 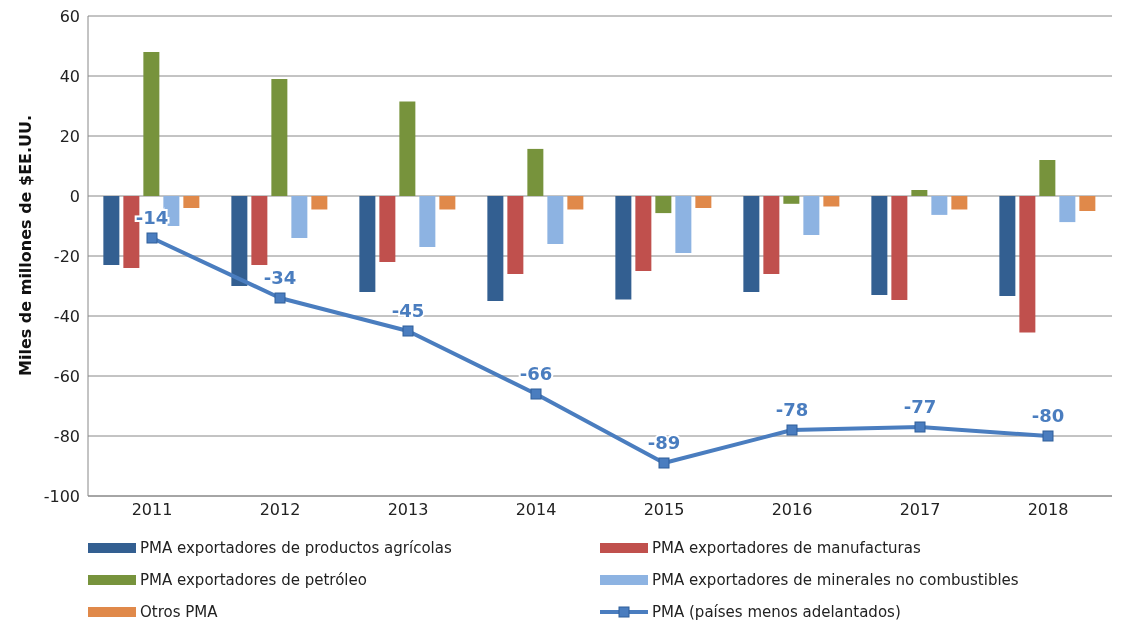 What do you see at coordinates (66, 436) in the screenshot?
I see `y-tick-label: -80` at bounding box center [66, 436].